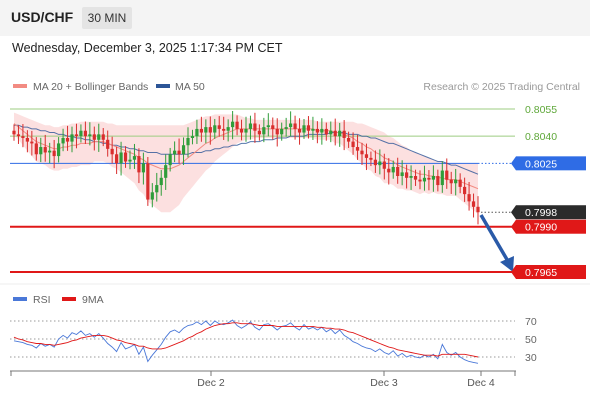  What do you see at coordinates (541, 137) in the screenshot?
I see `level-label: 0.8040` at bounding box center [541, 137].